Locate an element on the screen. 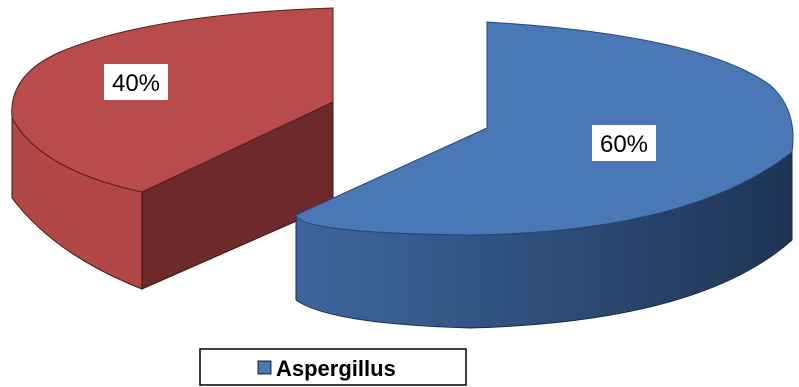  slice-1-data-label: 40% is located at coordinates (136, 83).